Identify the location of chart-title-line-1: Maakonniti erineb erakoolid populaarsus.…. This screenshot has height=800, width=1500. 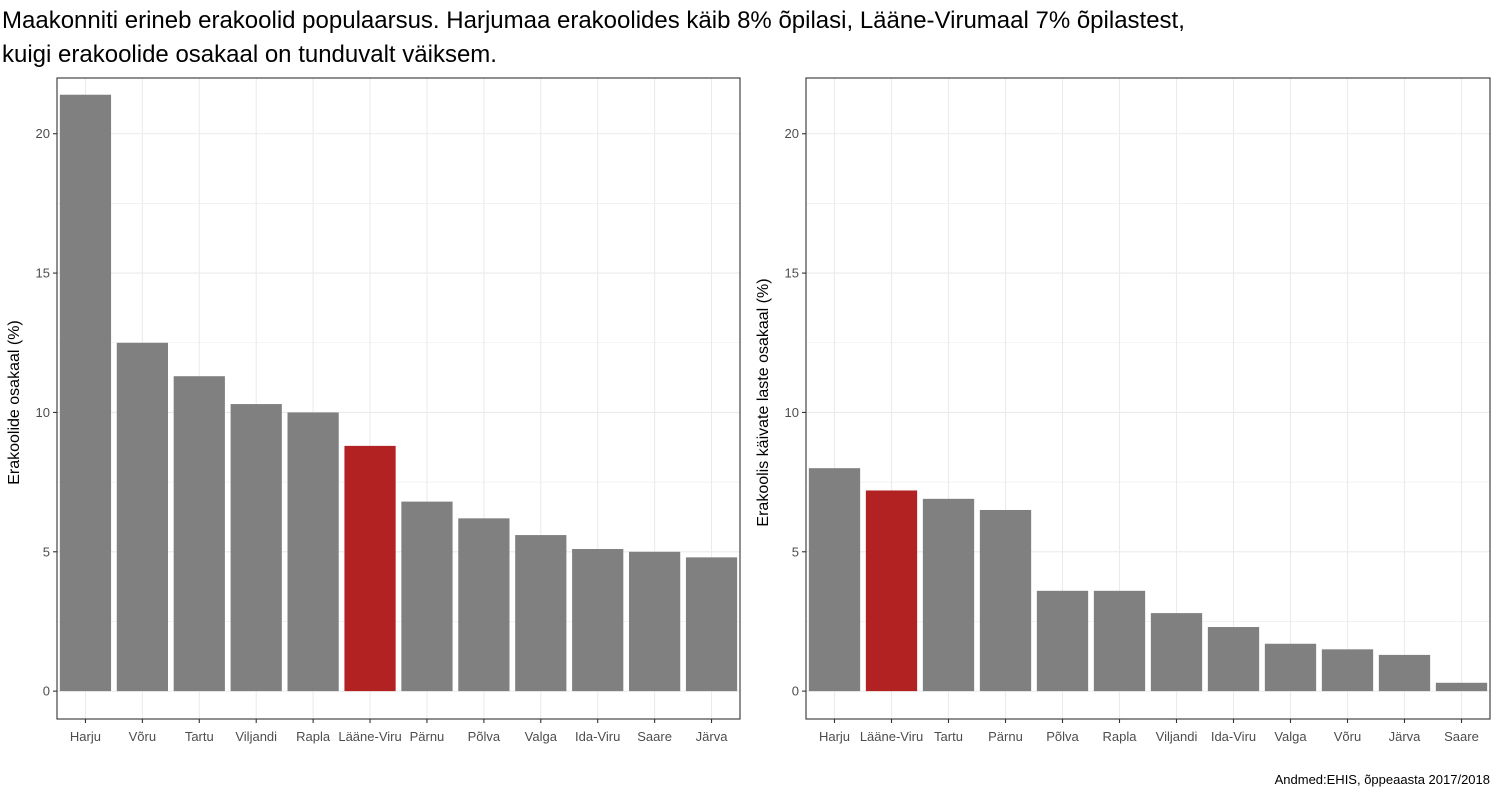
(593, 20).